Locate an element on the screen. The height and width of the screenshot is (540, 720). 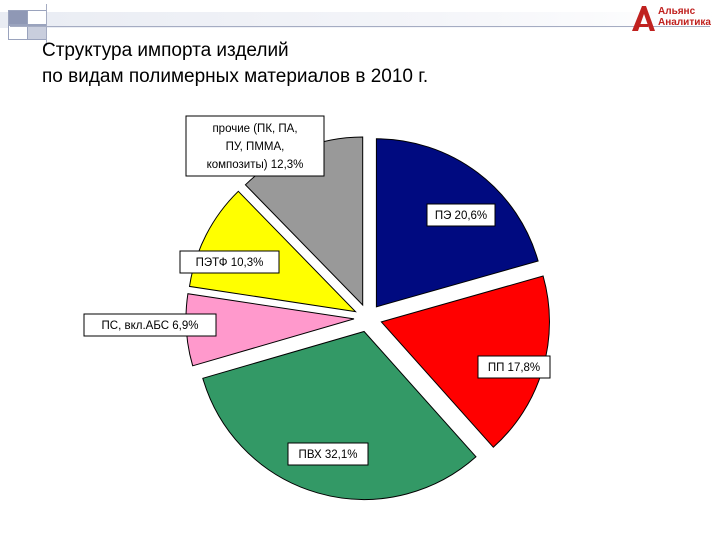
header-decor-bar is located at coordinates (360, 20).